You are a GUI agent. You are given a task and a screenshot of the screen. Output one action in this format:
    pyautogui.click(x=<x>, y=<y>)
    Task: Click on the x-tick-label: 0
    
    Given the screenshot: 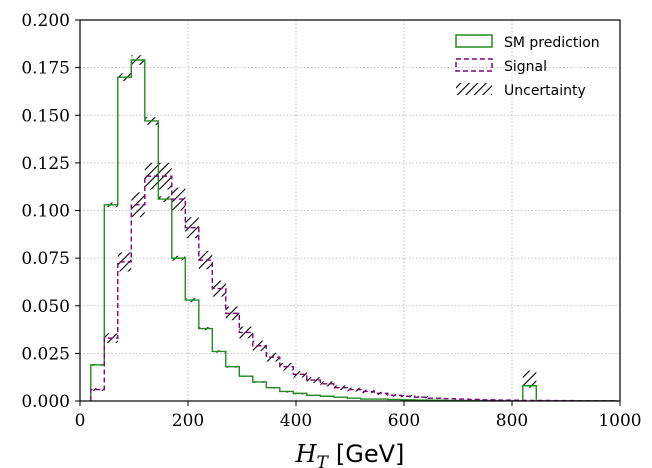 What is the action you would take?
    pyautogui.click(x=80, y=421)
    